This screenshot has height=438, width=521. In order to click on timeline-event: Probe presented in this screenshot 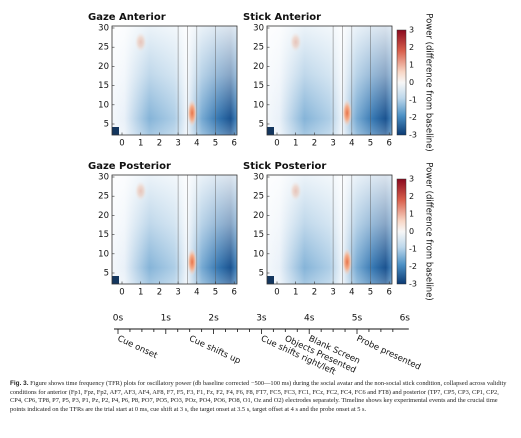, I will do `click(388, 353)`.